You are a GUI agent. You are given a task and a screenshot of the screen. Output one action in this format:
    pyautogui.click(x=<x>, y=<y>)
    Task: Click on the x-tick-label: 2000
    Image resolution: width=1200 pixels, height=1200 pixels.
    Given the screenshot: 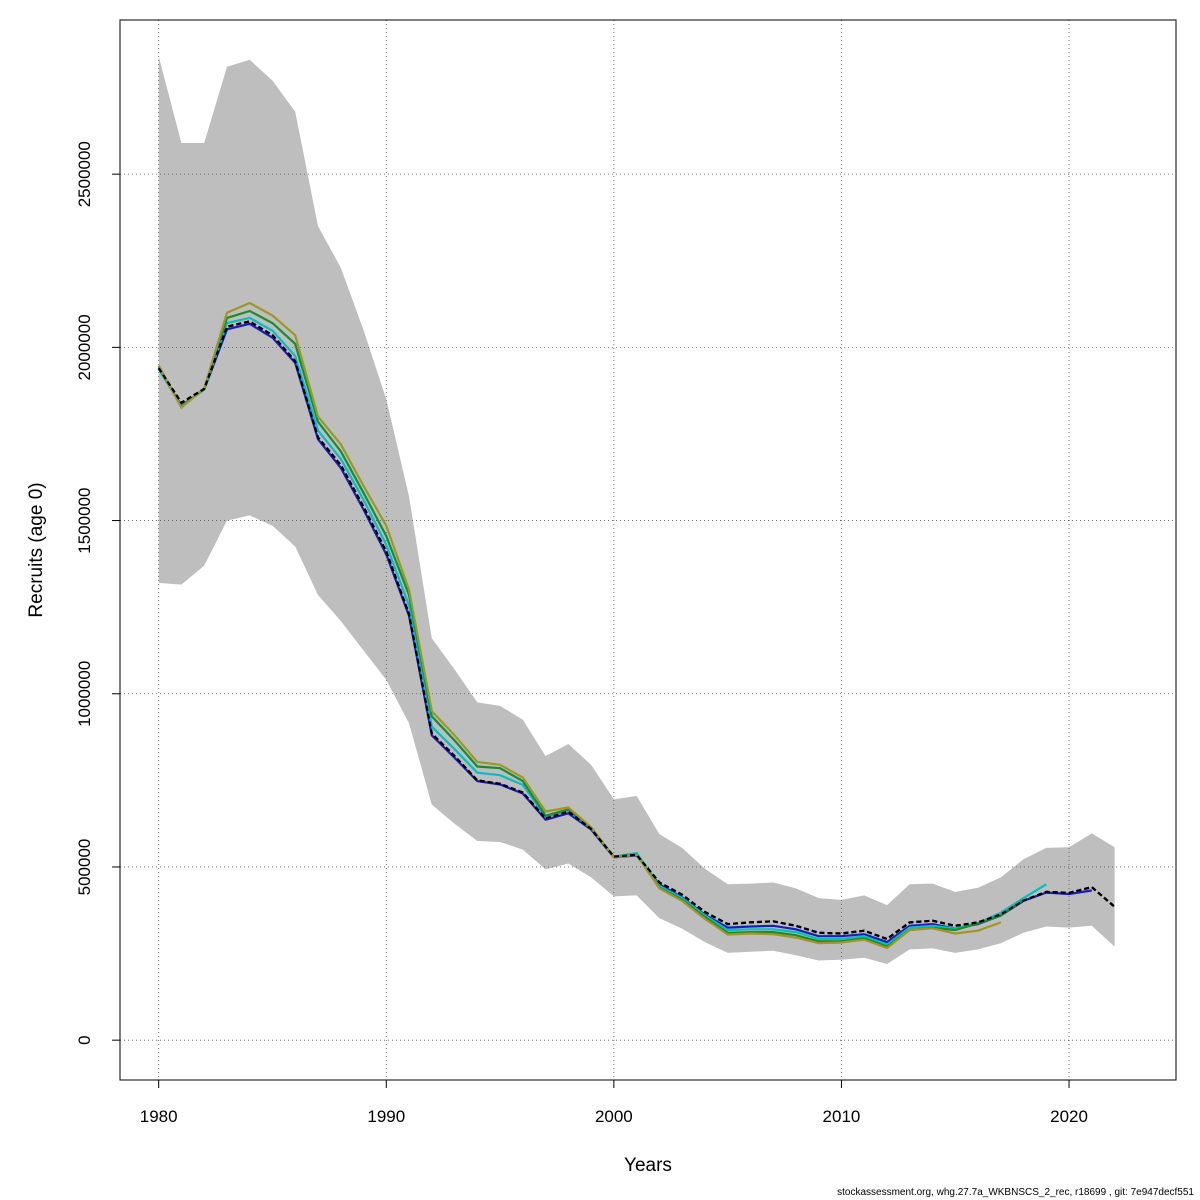 What is the action you would take?
    pyautogui.click(x=614, y=1116)
    